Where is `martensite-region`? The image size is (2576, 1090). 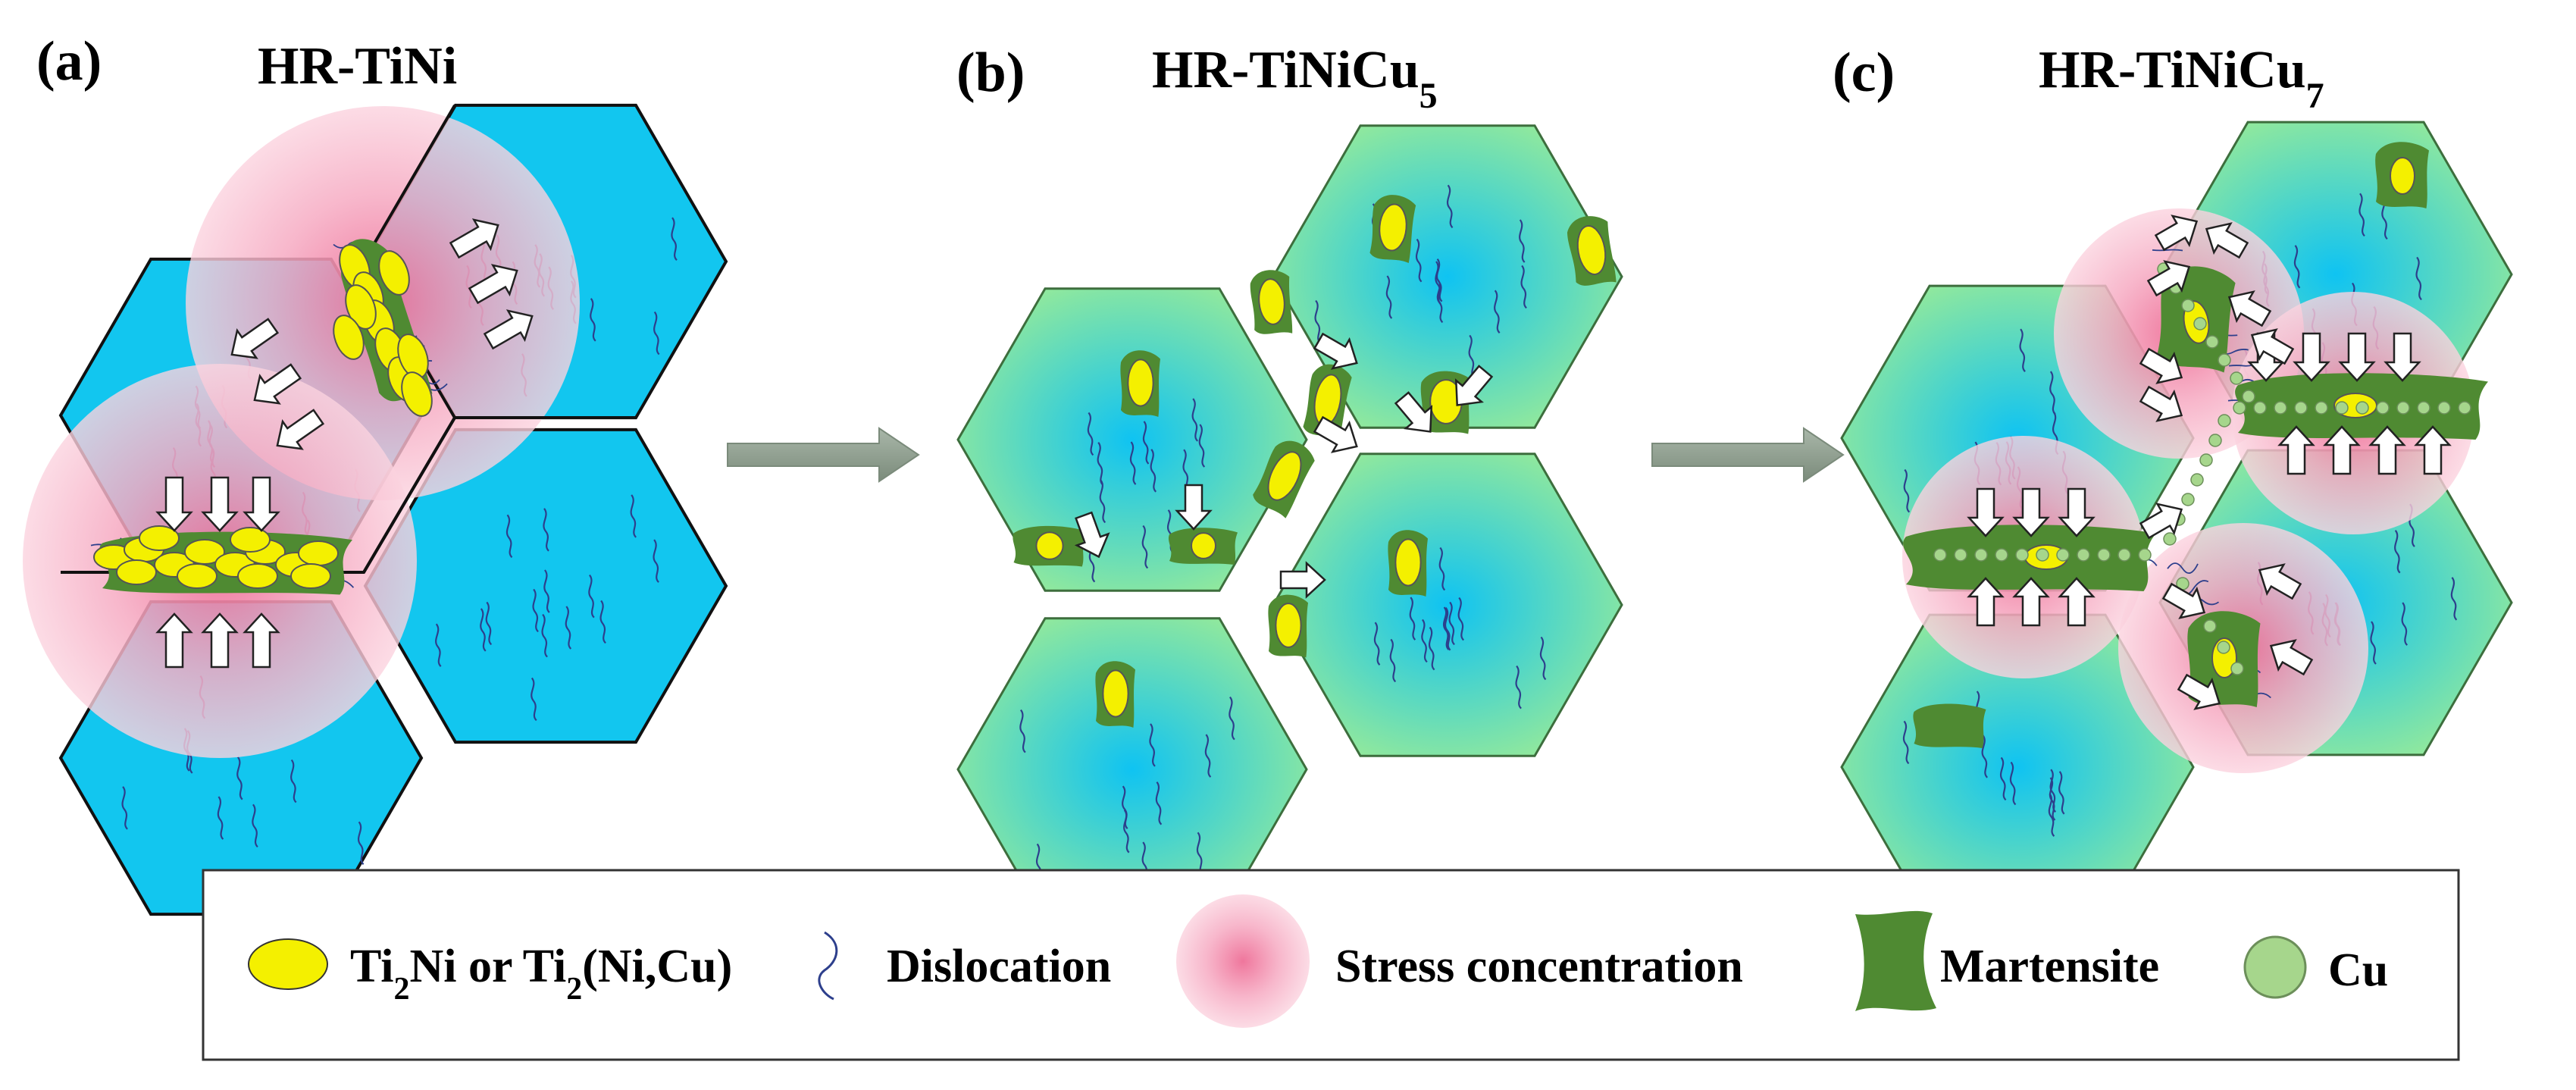
martensite-region is located at coordinates (1950, 725).